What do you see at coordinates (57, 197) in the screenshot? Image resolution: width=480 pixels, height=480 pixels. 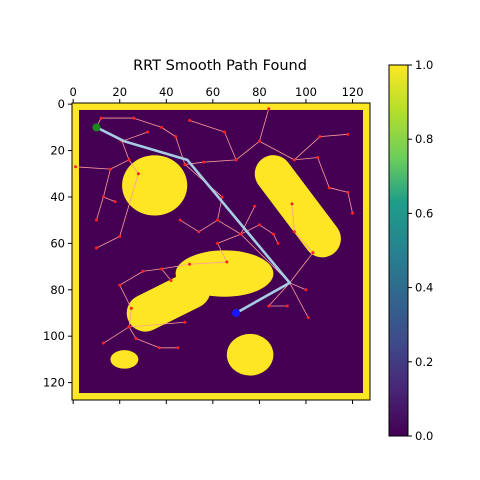 I see `y-tick-label-40: 40` at bounding box center [57, 197].